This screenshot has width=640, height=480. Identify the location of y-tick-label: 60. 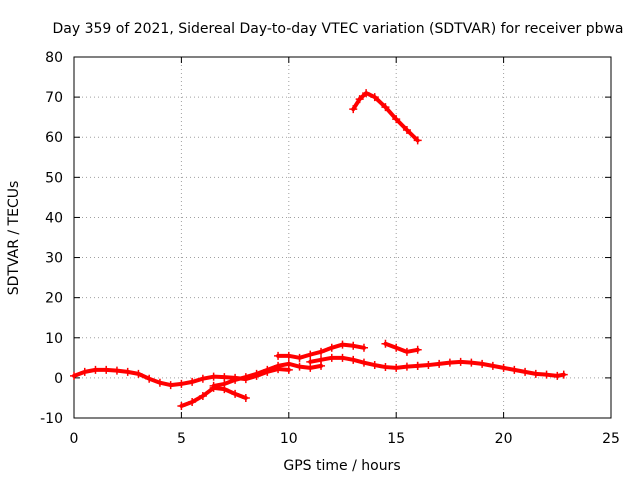
(54, 138).